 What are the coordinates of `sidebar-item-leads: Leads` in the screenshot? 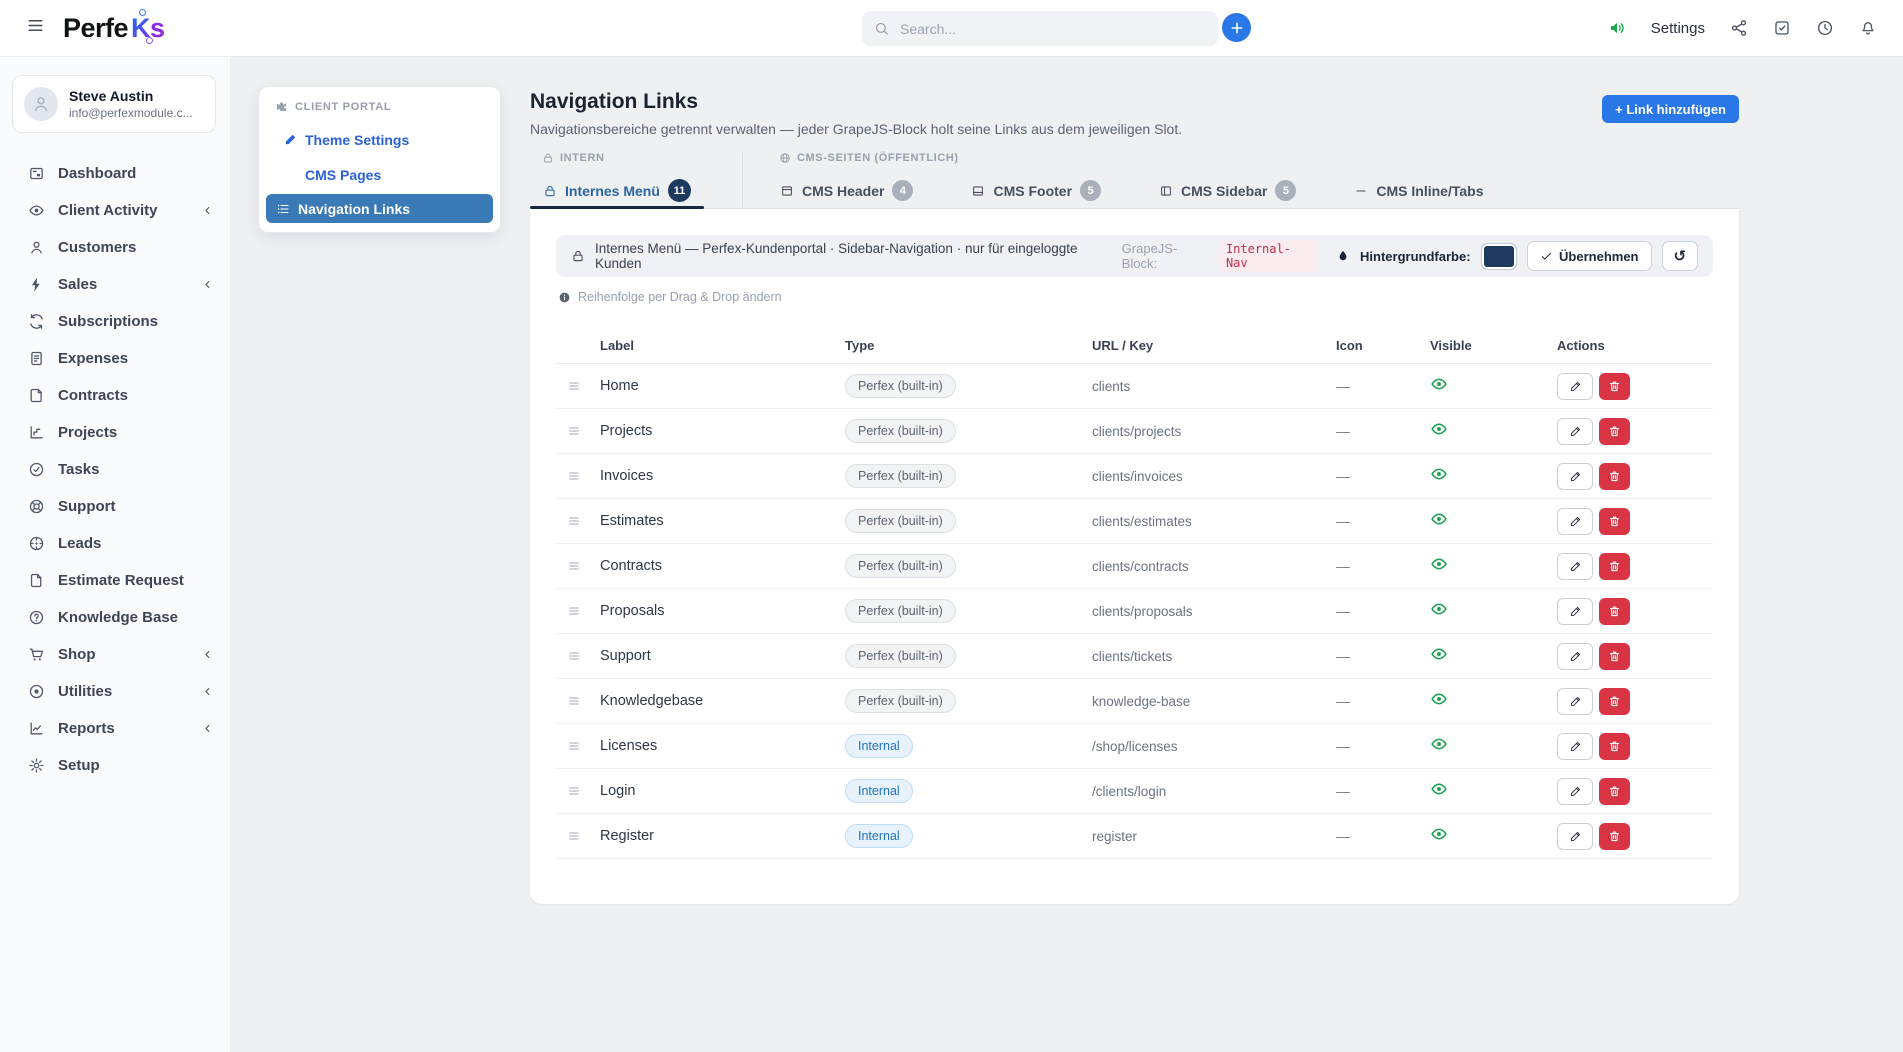 It's located at (115, 543).